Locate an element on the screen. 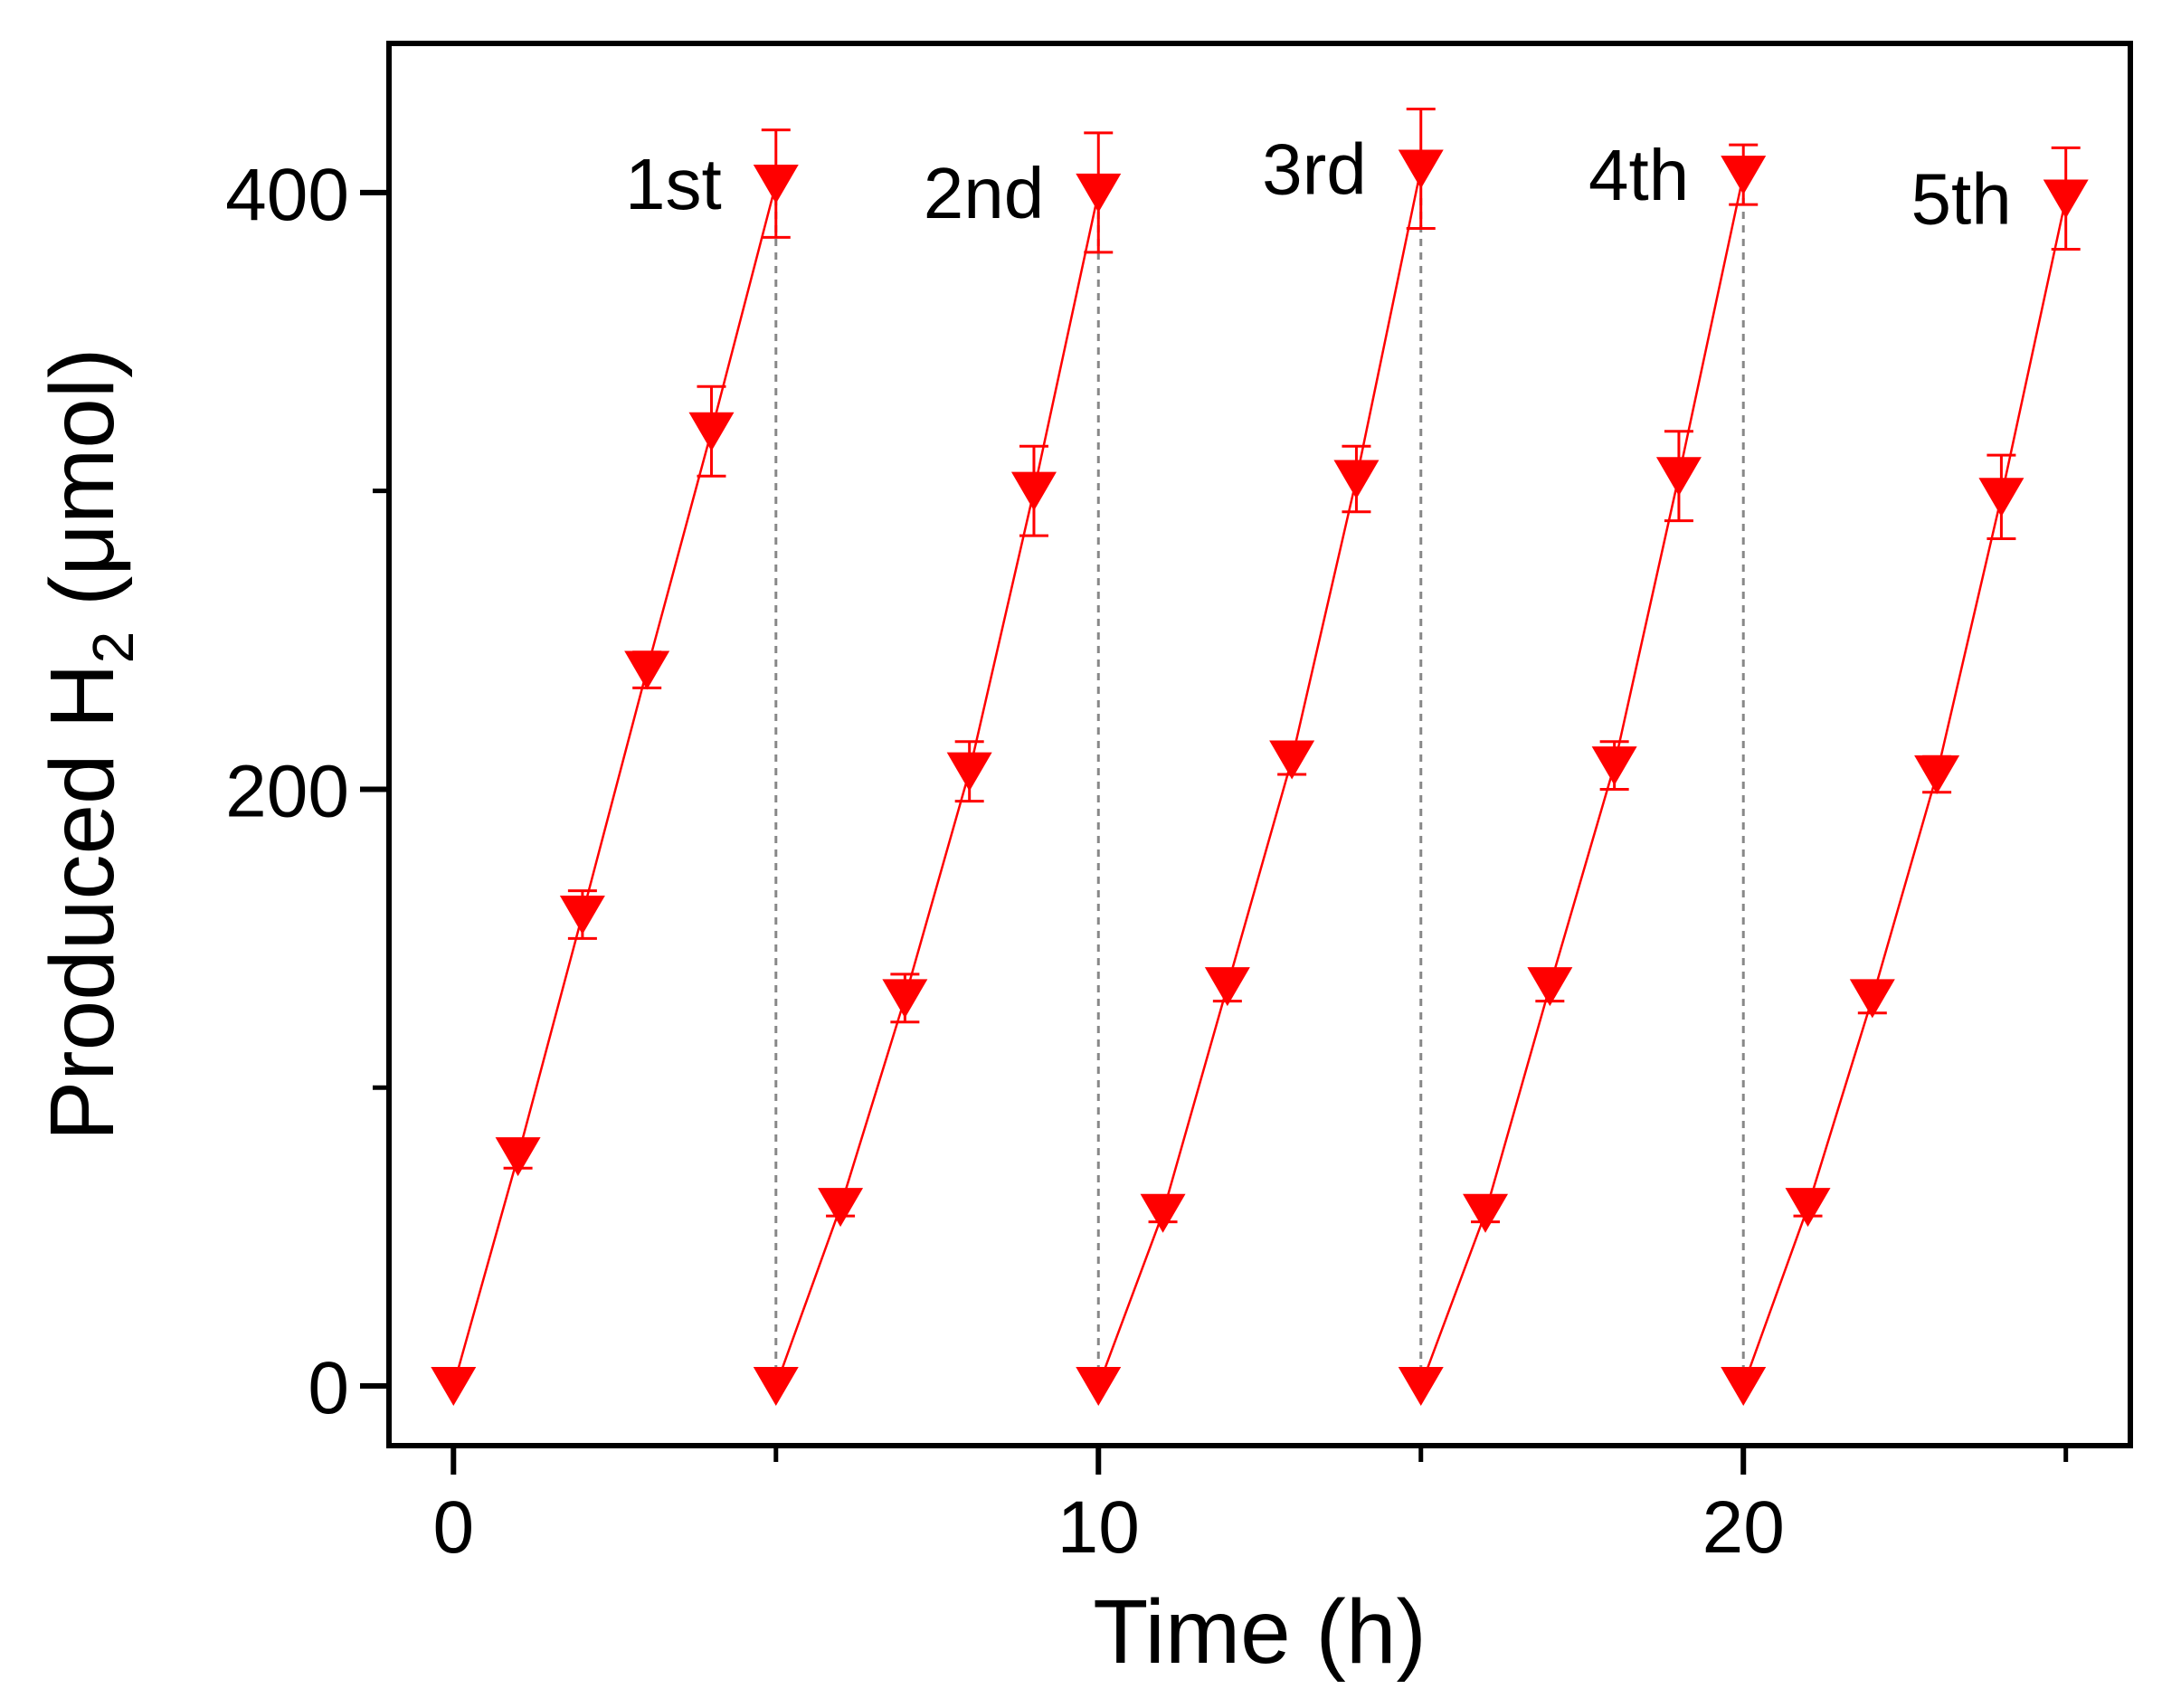 Image resolution: width=2162 pixels, height=1708 pixels. cycle-label: 1st is located at coordinates (673, 184).